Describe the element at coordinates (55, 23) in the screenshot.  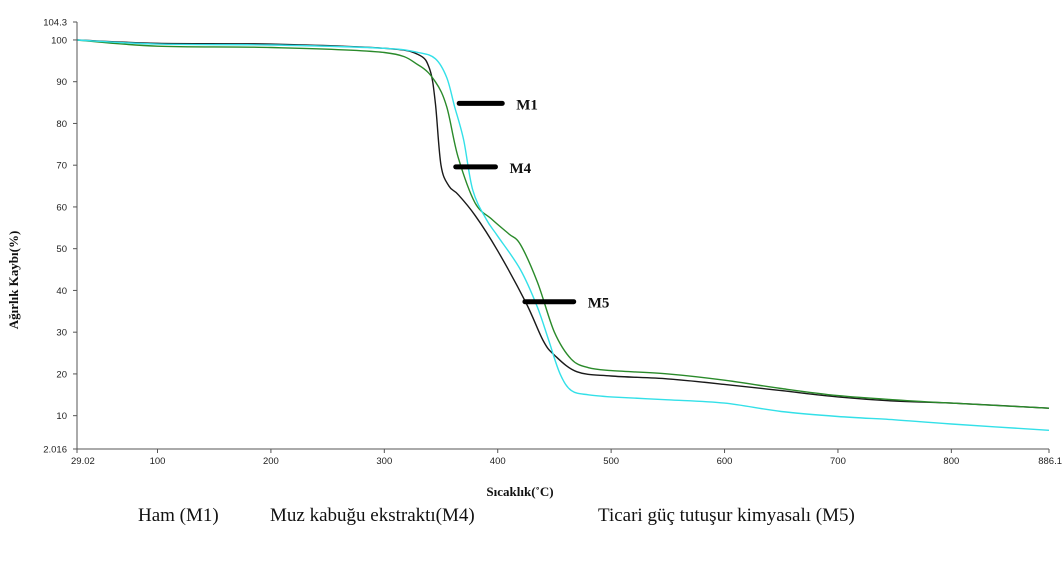
I see `y-tick-label: 104.3` at that location.